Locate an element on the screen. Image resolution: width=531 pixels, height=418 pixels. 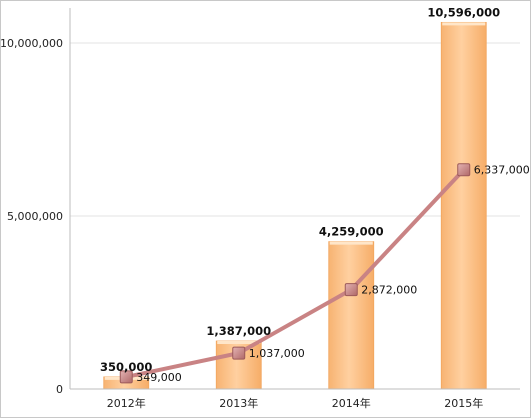
y-tick-label: 0 is located at coordinates (59, 389).